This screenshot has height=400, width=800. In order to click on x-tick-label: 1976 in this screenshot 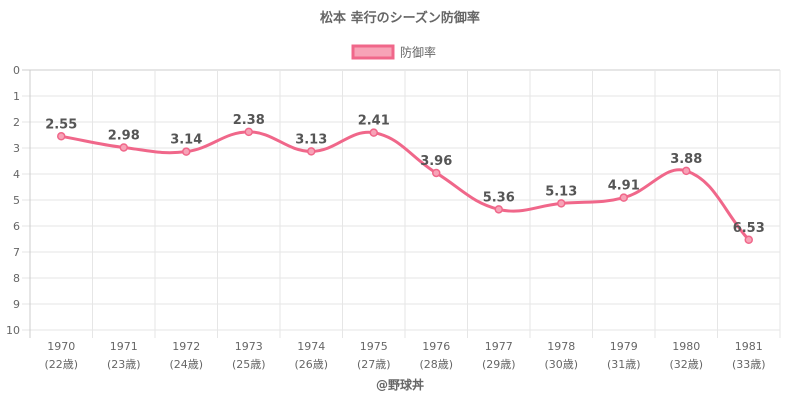, I will do `click(436, 346)`.